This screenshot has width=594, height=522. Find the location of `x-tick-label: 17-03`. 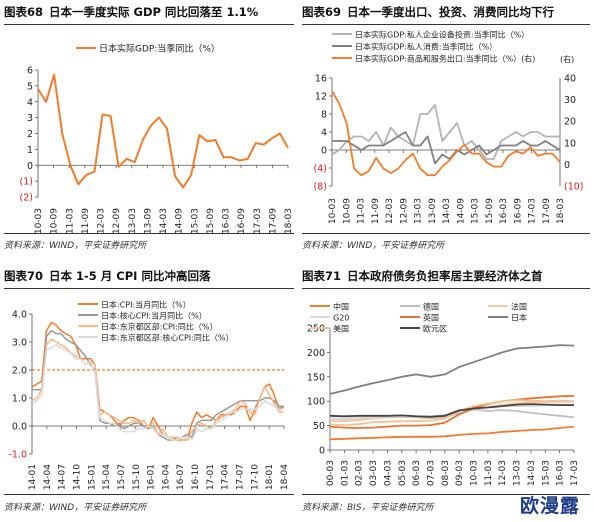

x-tick-label: 17-03 is located at coordinates (258, 221).